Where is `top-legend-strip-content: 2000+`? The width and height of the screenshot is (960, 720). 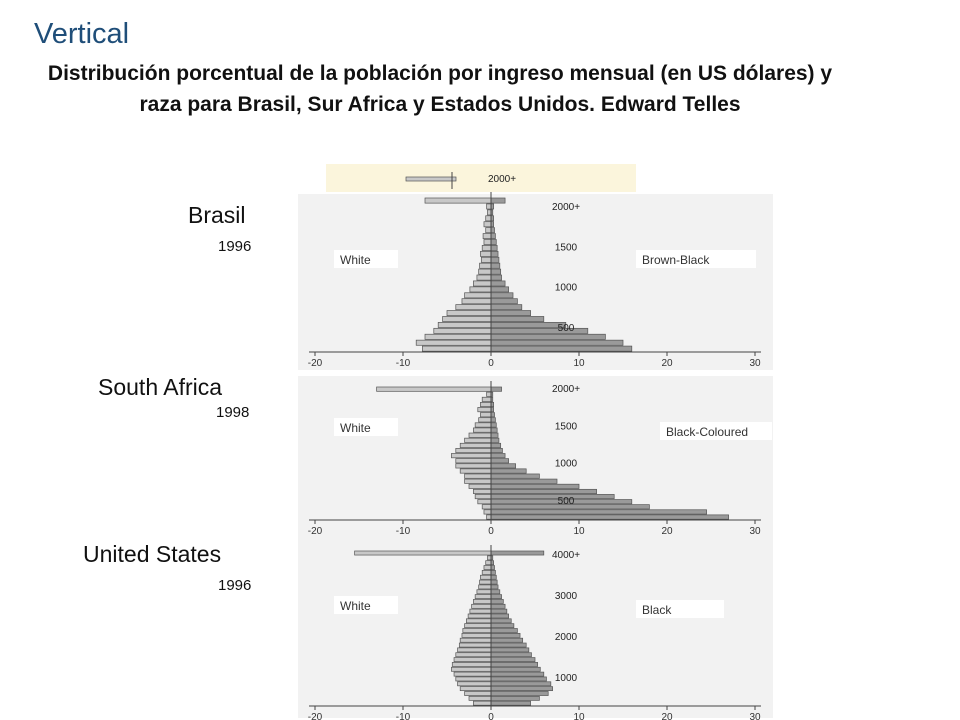 top-legend-strip-content: 2000+ is located at coordinates (460, 180).